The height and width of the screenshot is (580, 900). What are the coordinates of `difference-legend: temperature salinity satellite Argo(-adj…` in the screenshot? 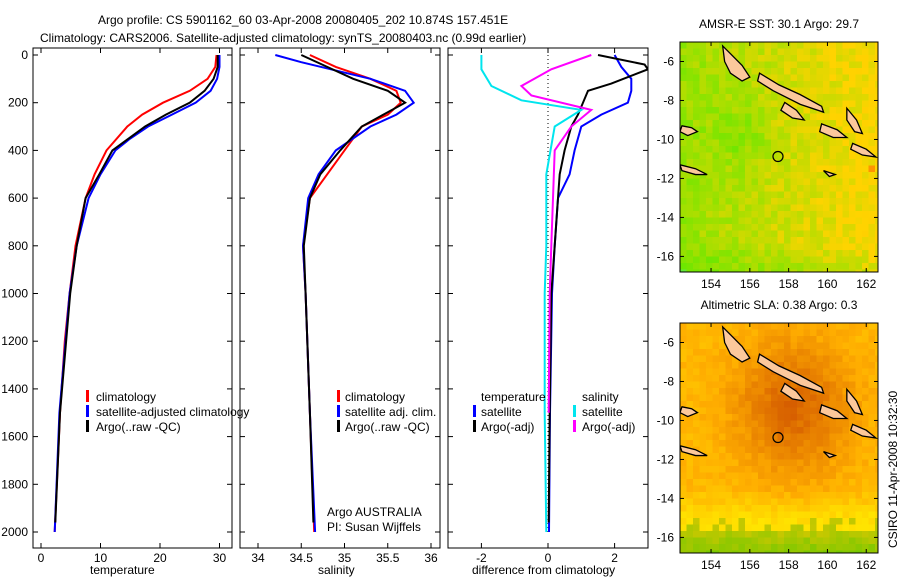 It's located at (554, 412).